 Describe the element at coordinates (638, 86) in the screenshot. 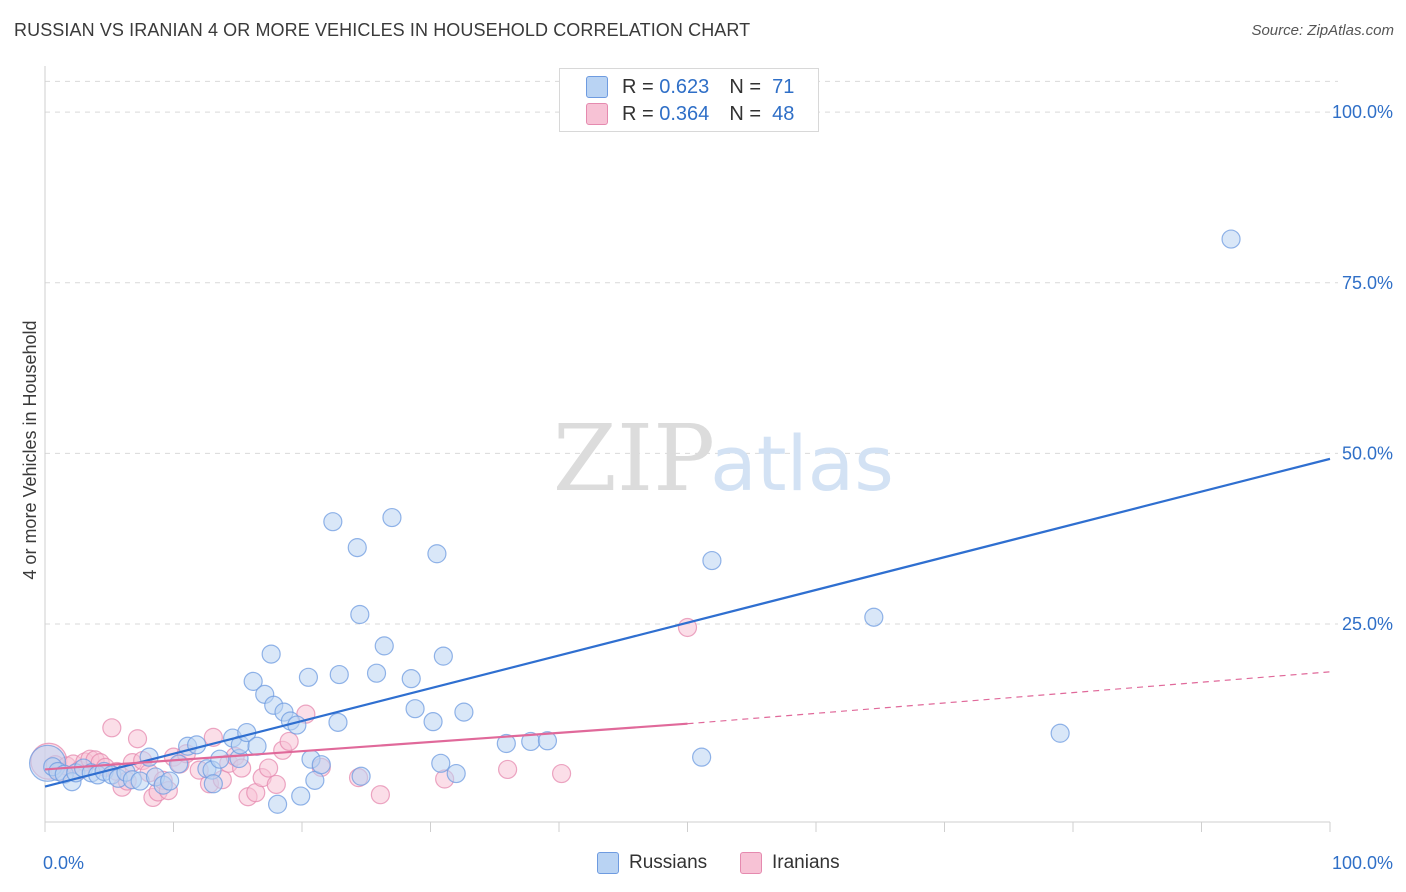

I see `russians-r-label: R =` at that location.